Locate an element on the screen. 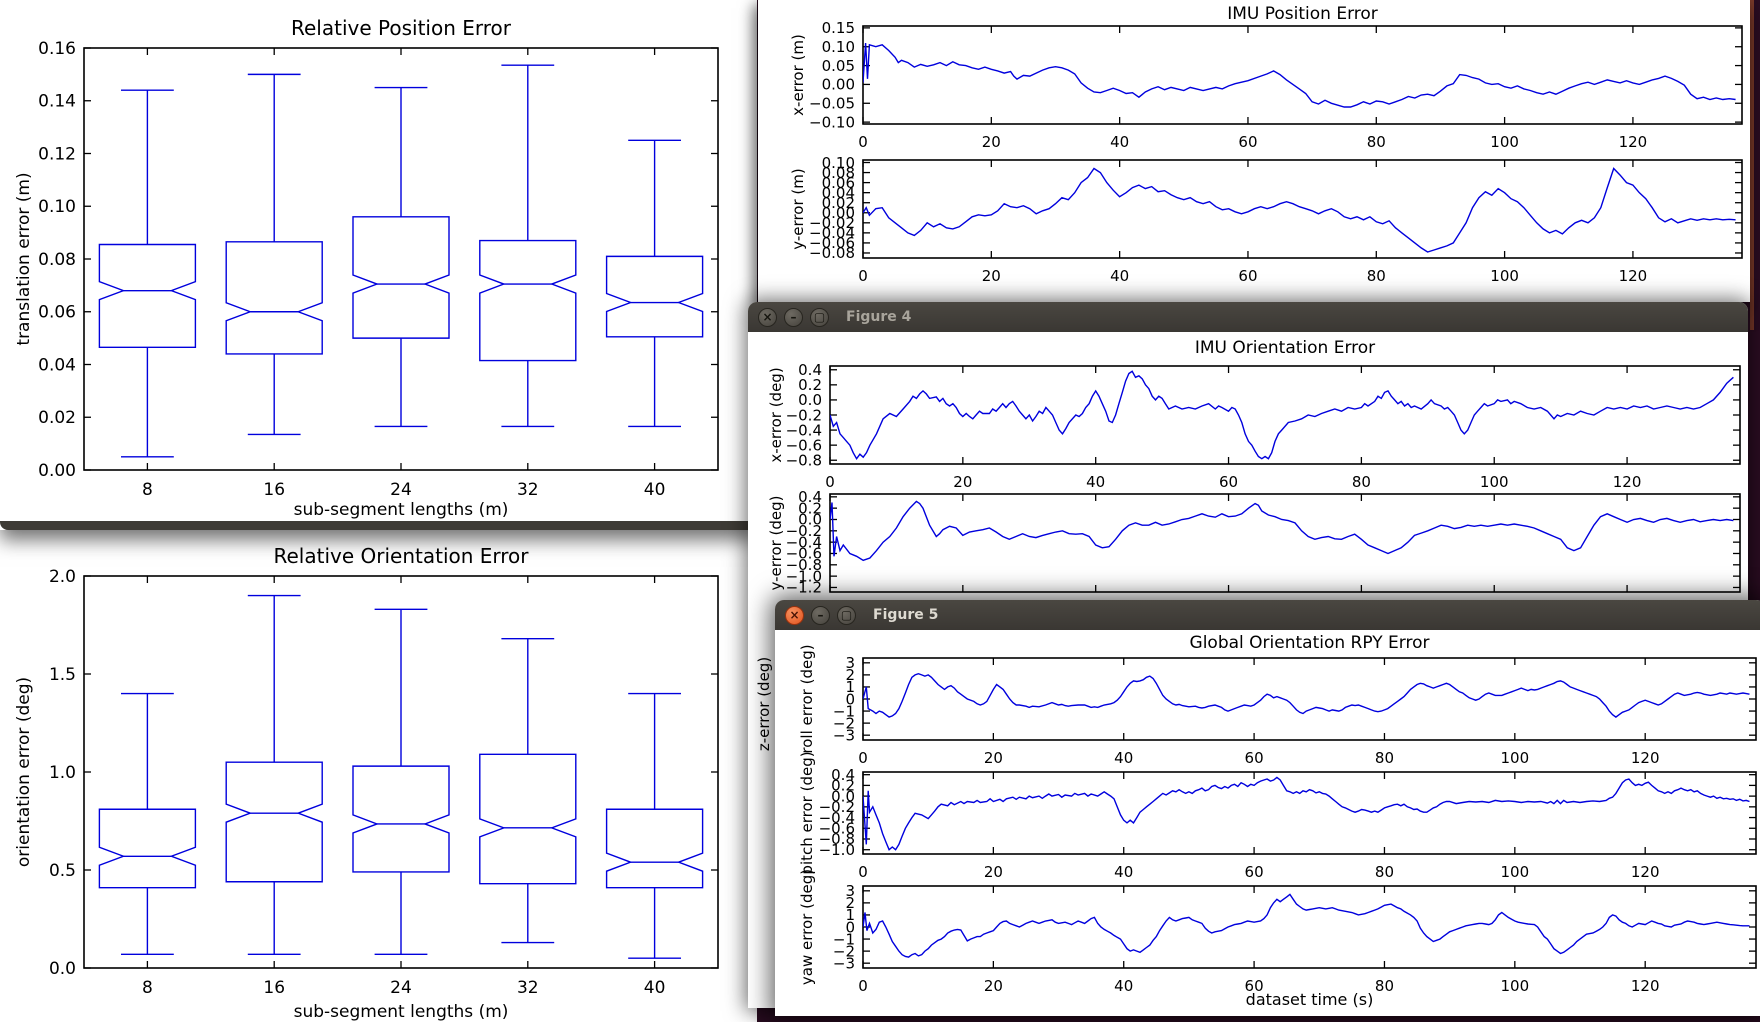 This screenshot has width=1760, height=1022. svg-text: 2 is located at coordinates (850, 675).